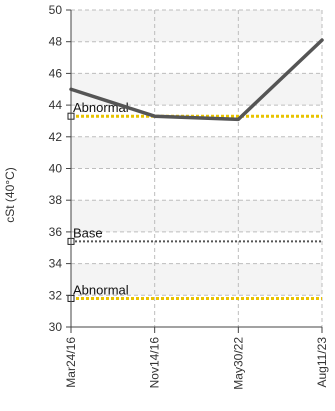 This screenshot has width=335, height=411. I want to click on y-tick-label: 40, so click(56, 169).